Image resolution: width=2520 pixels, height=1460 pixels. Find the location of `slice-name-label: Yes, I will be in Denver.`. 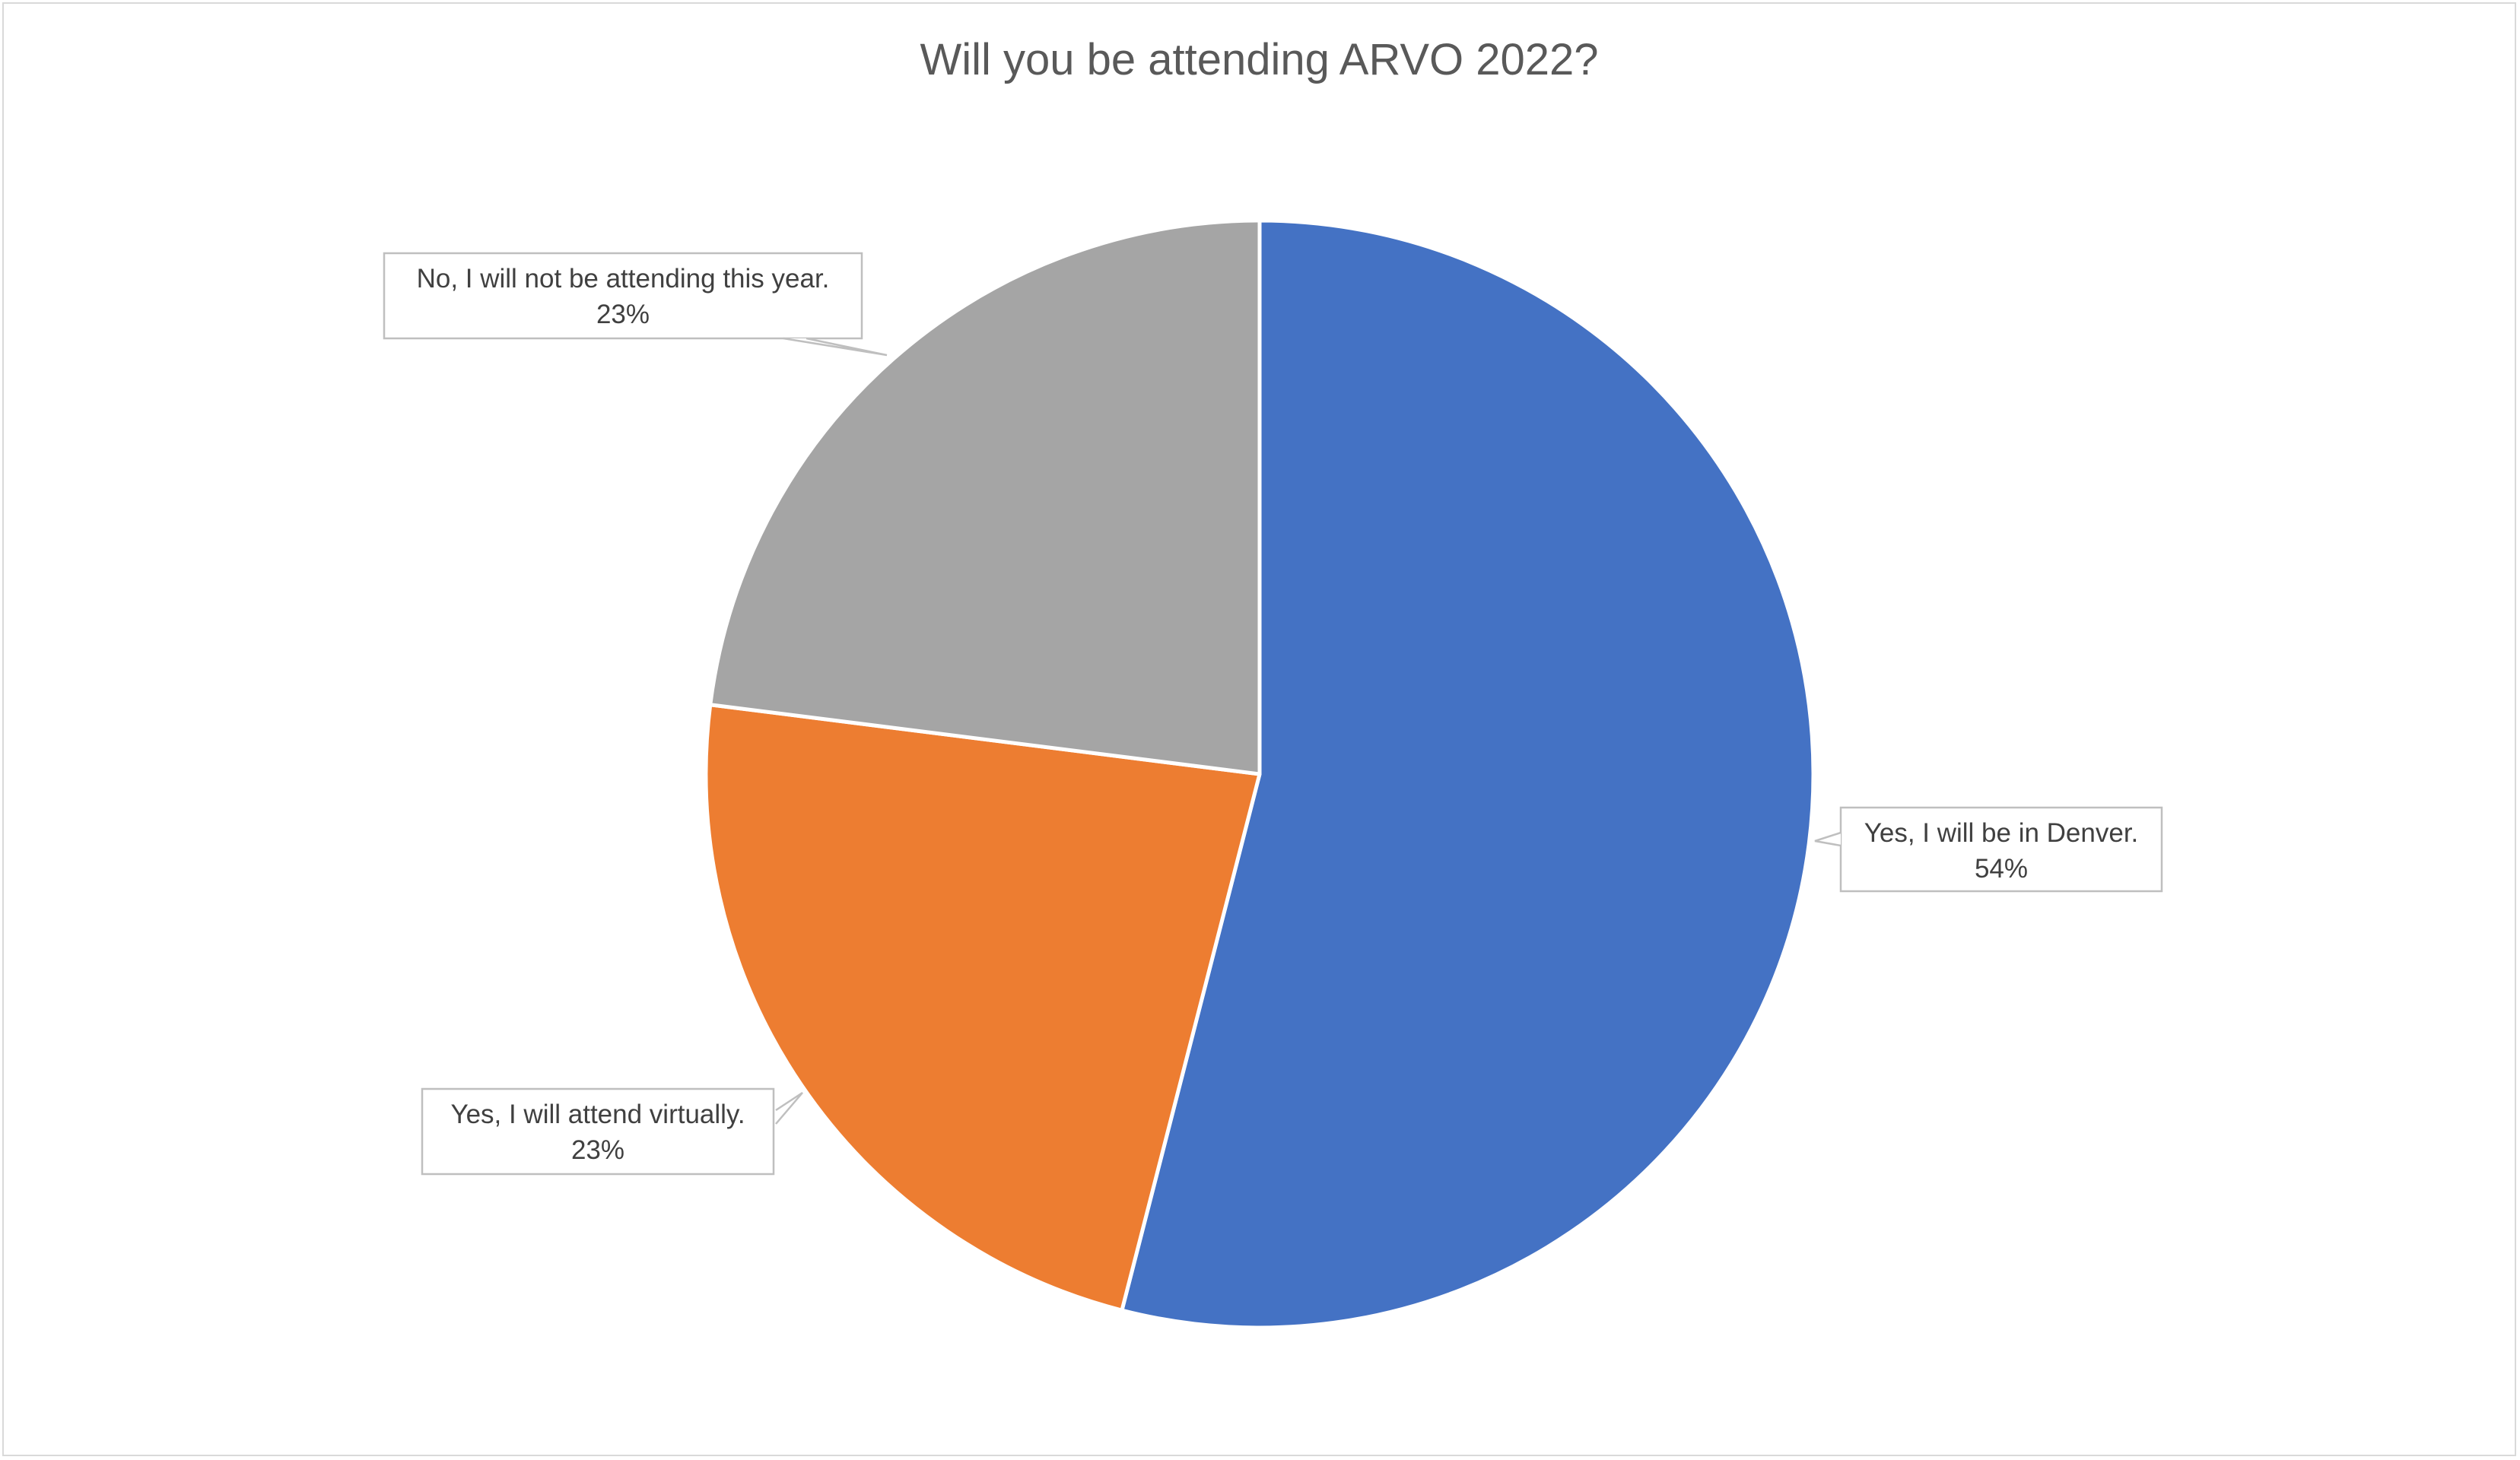

slice-name-label: Yes, I will be in Denver. is located at coordinates (2001, 833).